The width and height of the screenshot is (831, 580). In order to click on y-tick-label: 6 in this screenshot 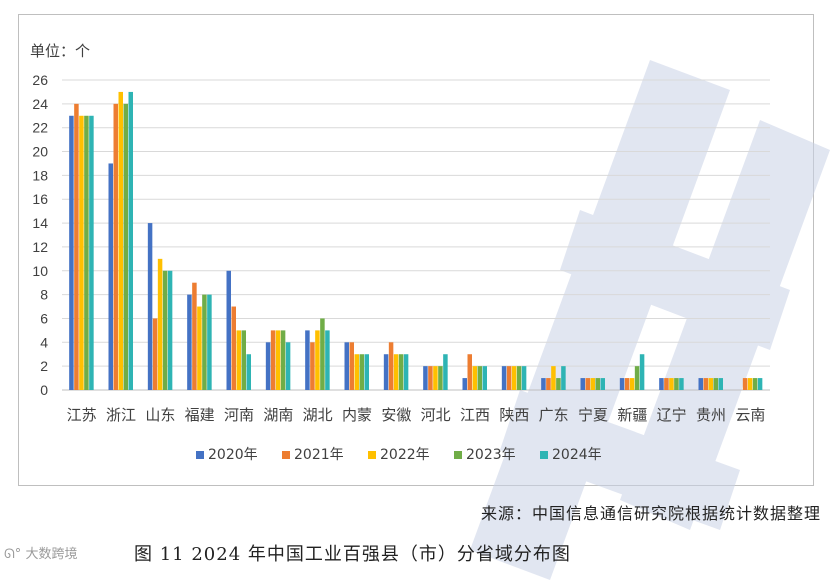, I will do `click(44, 318)`.